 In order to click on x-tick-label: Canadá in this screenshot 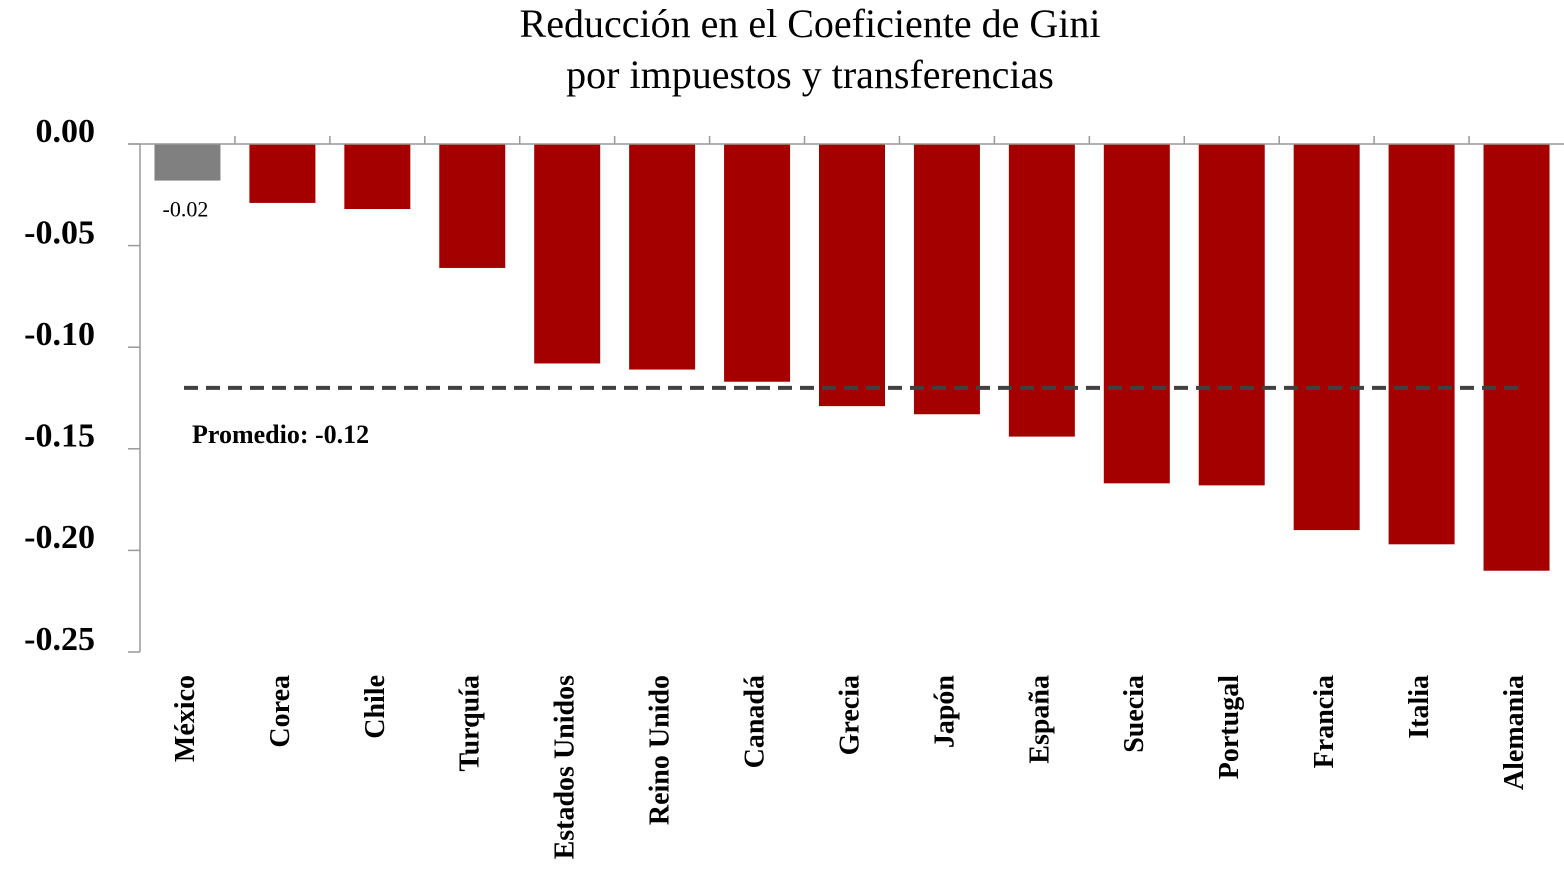, I will do `click(754, 721)`.